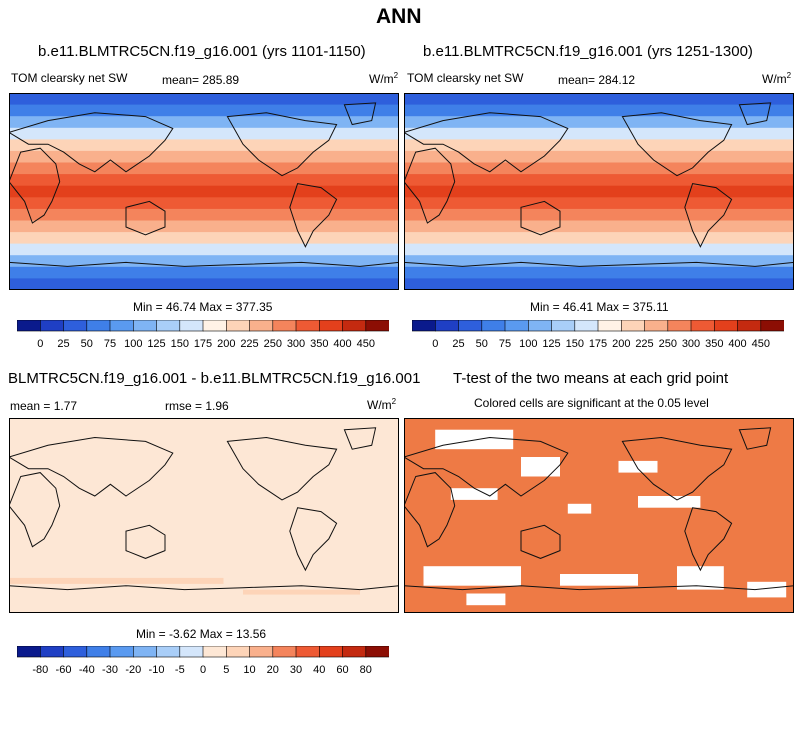 The image size is (802, 733). What do you see at coordinates (273, 344) in the screenshot?
I see `colorbar-tick-label: 250` at bounding box center [273, 344].